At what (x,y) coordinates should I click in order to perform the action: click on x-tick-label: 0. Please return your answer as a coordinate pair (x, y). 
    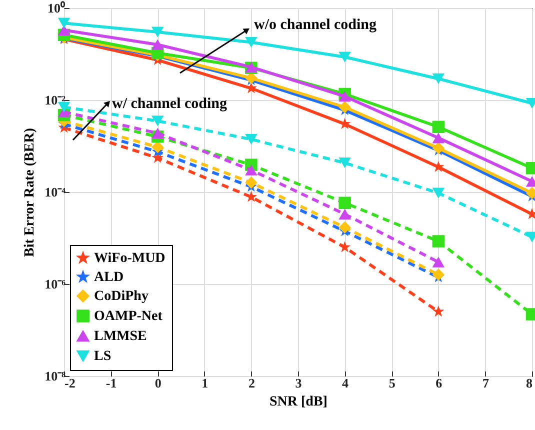
    Looking at the image, I should click on (158, 383).